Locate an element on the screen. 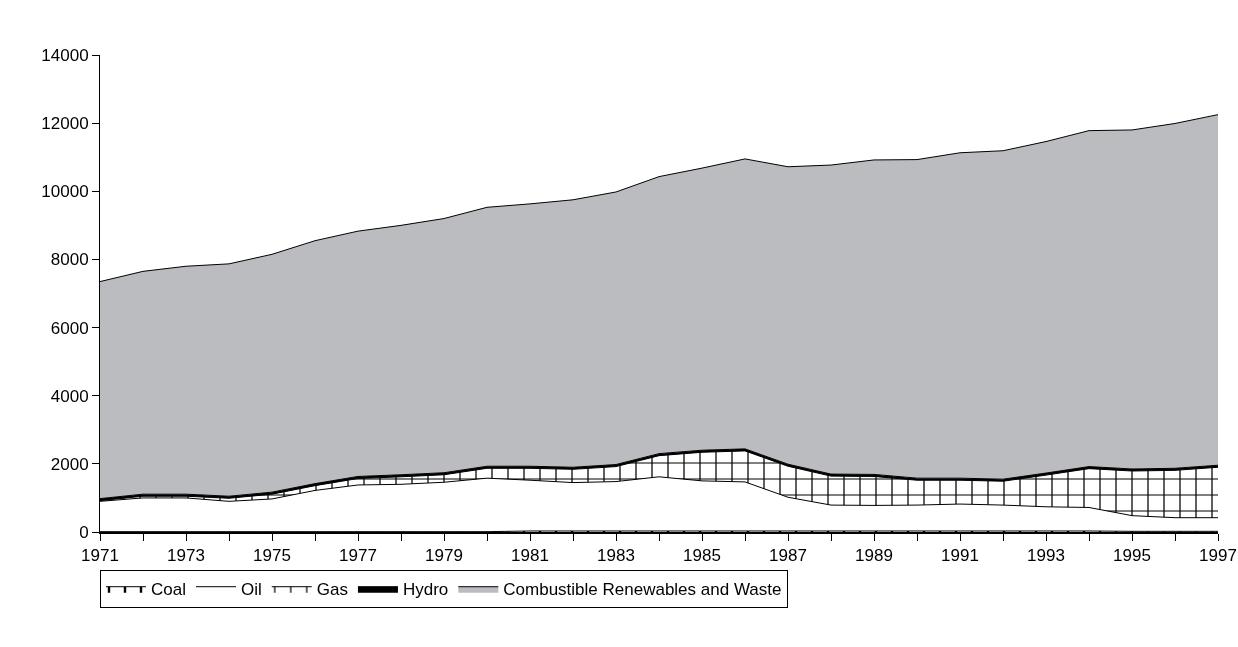  legend-label: Hydro is located at coordinates (425, 590).